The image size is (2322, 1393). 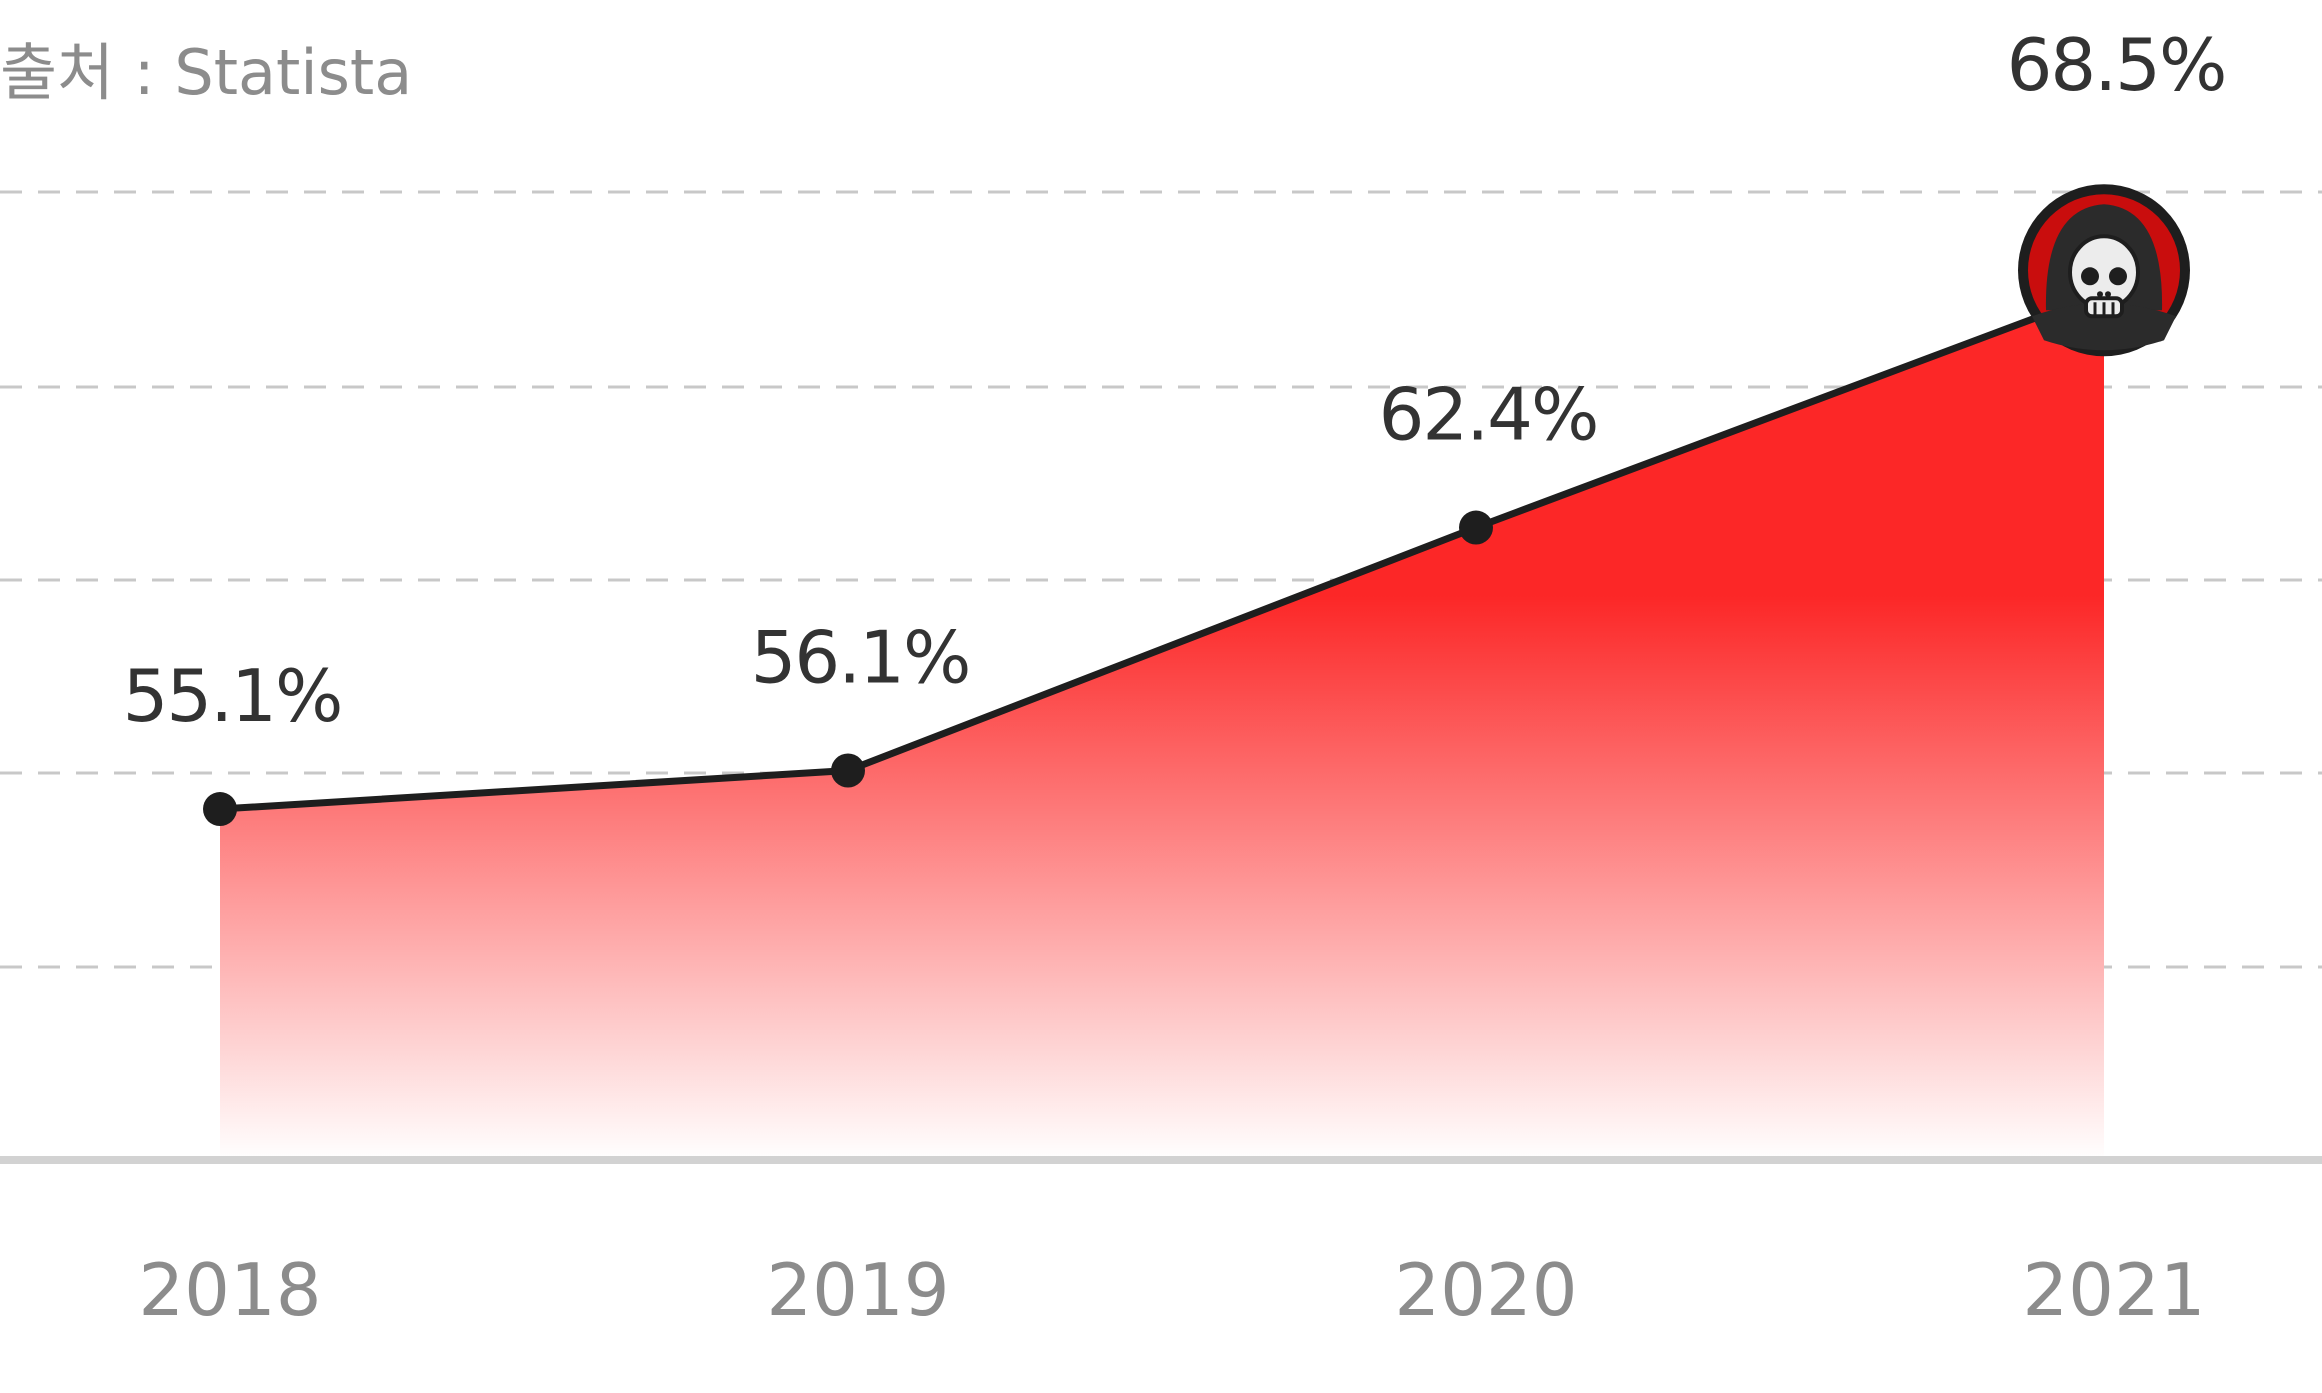 I want to click on x-tick-label-2019: 2019, so click(x=857, y=1290).